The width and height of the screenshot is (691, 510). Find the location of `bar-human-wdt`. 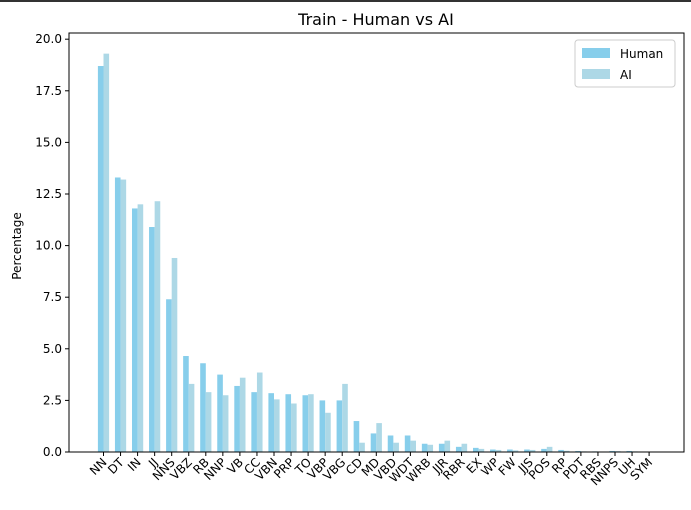

bar-human-wdt is located at coordinates (407, 443).